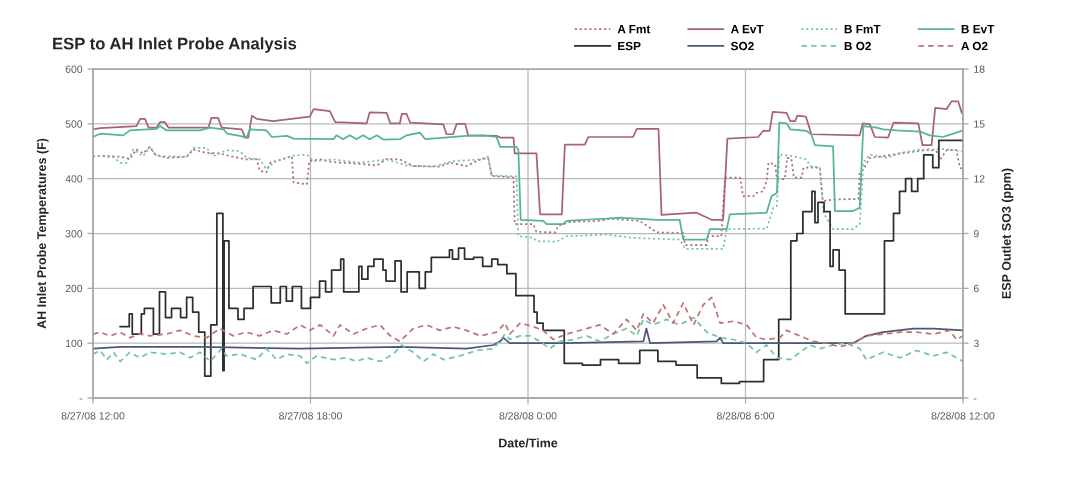 The image size is (1066, 496). I want to click on y-axis-title: AH Inlet Probe Temperatures (F), so click(42, 233).